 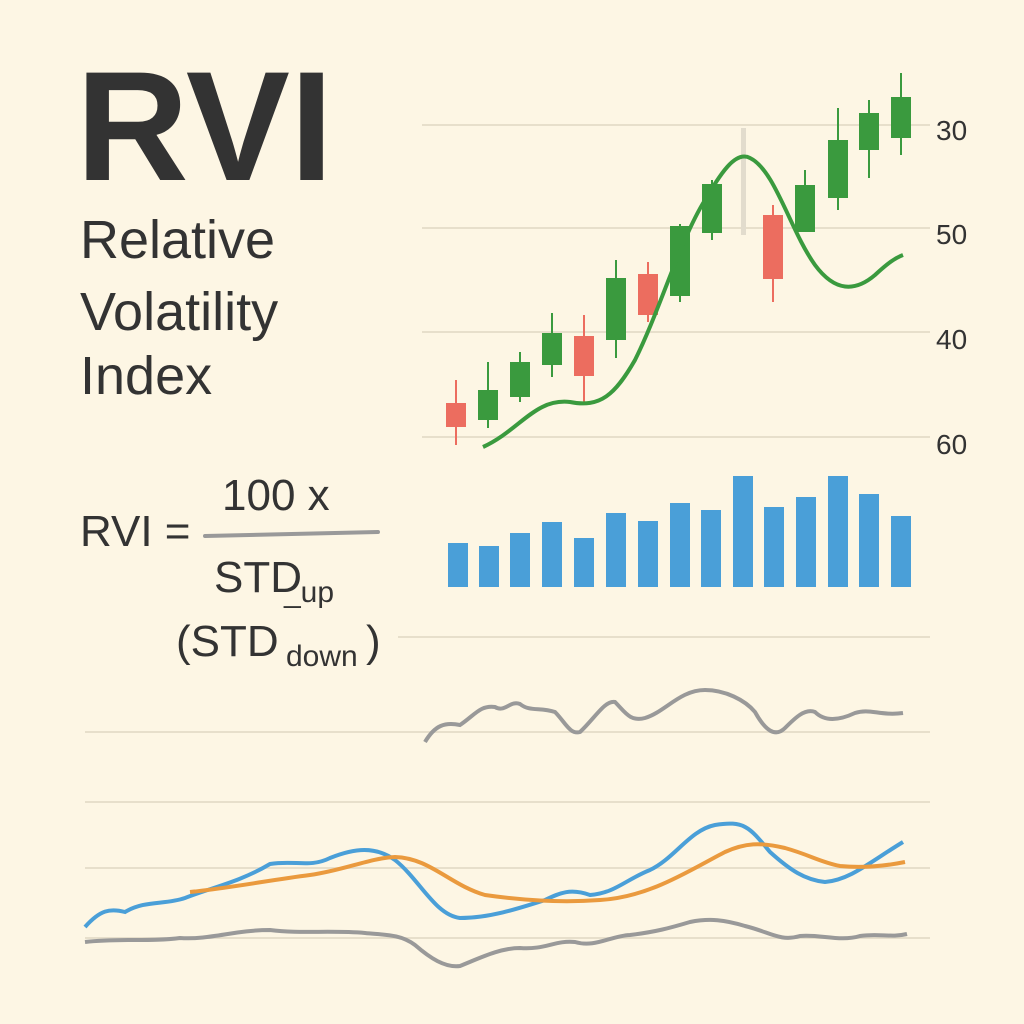 I want to click on volume-bars, so click(x=679, y=531).